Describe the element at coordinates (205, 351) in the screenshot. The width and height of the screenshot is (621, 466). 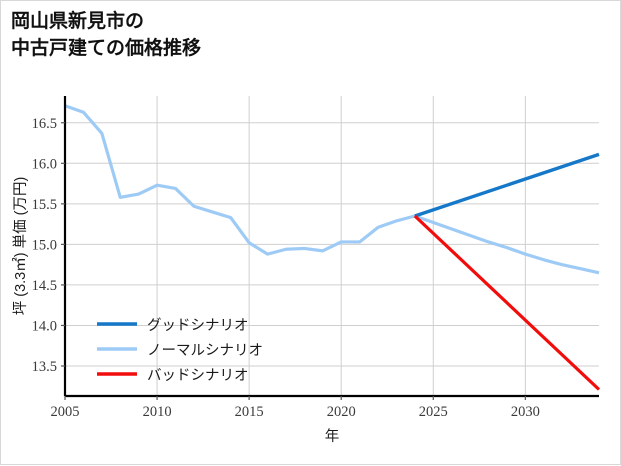
I see `legend-label-ノーマルシナリオ: ノーマルシナリオ` at that location.